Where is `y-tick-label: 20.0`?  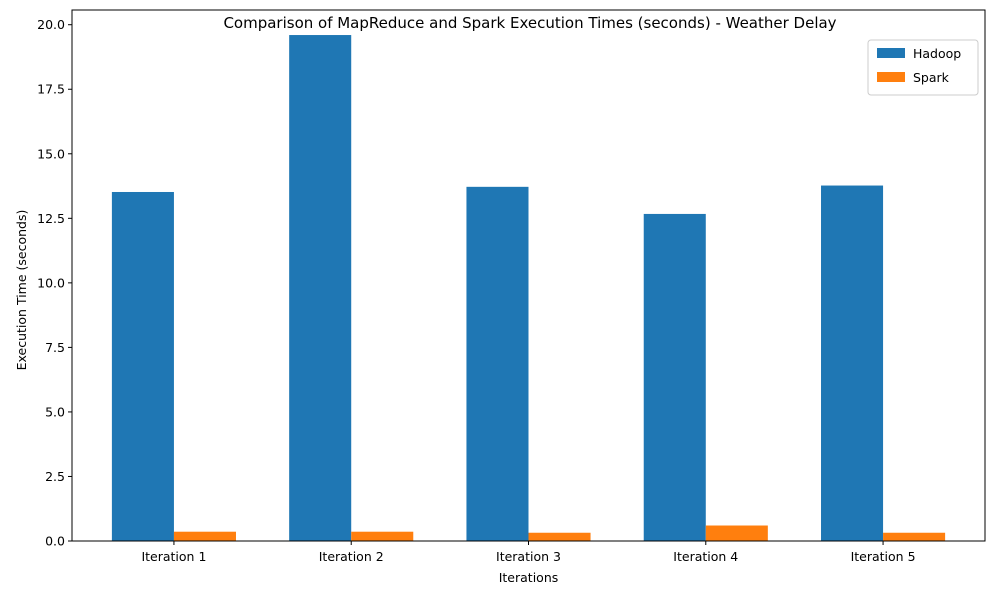 y-tick-label: 20.0 is located at coordinates (51, 24).